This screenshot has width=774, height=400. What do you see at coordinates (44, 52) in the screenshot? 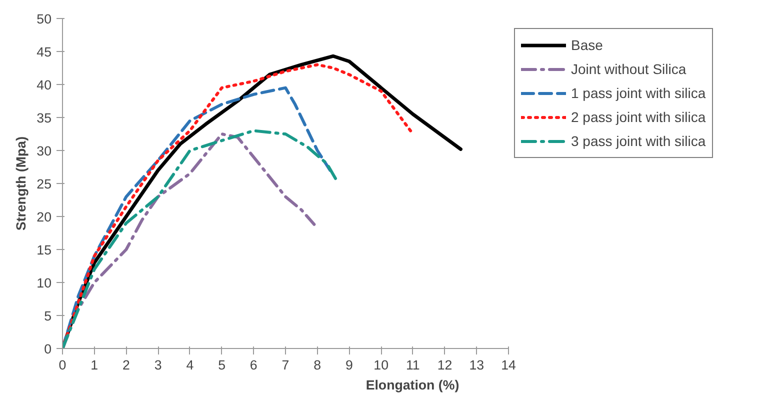
I see `y-tick-label: 45` at bounding box center [44, 52].